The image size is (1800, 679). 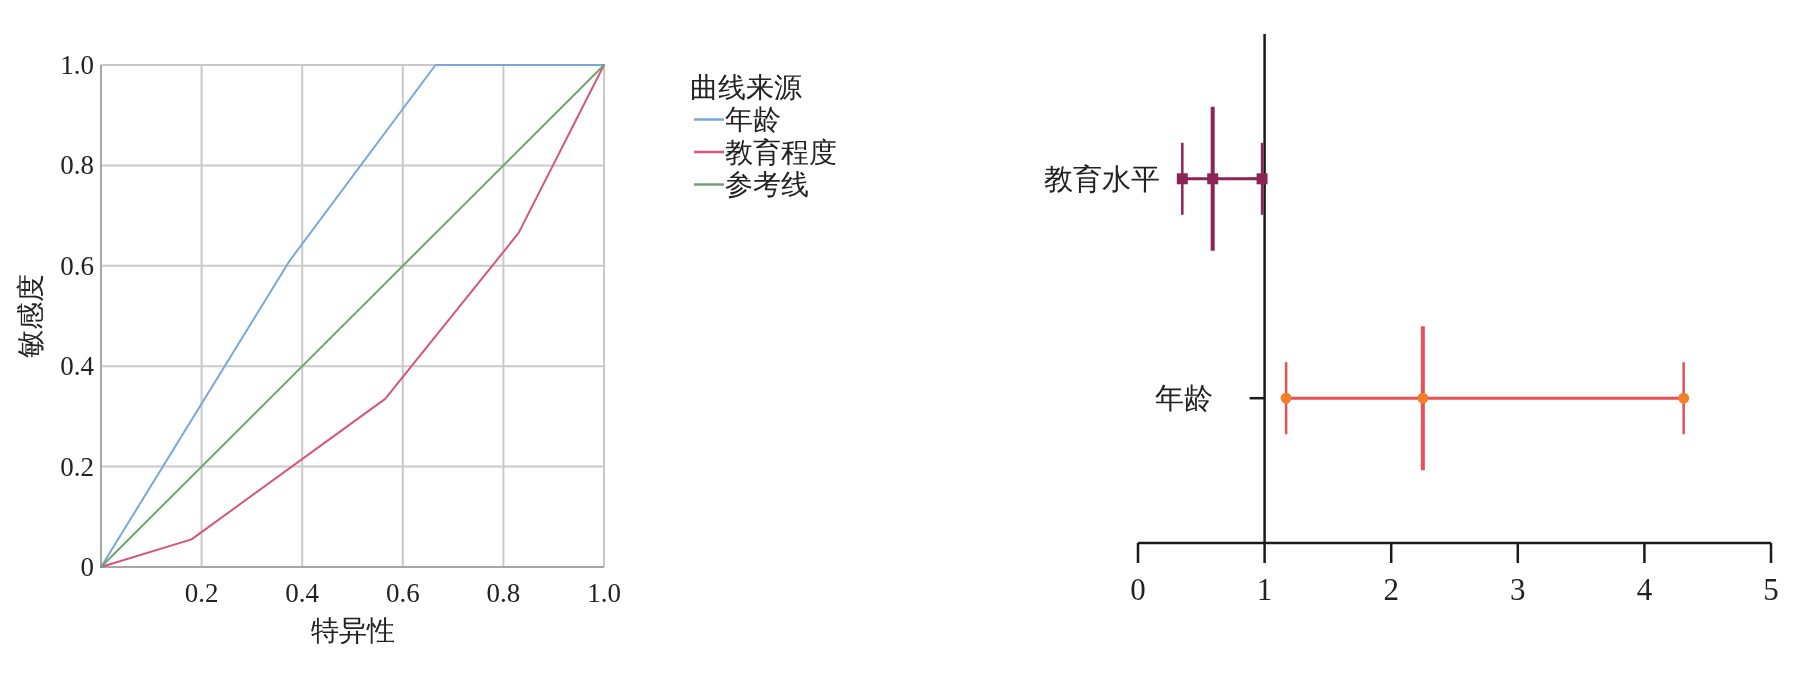 What do you see at coordinates (302, 593) in the screenshot?
I see `x-tick-label: 0.4` at bounding box center [302, 593].